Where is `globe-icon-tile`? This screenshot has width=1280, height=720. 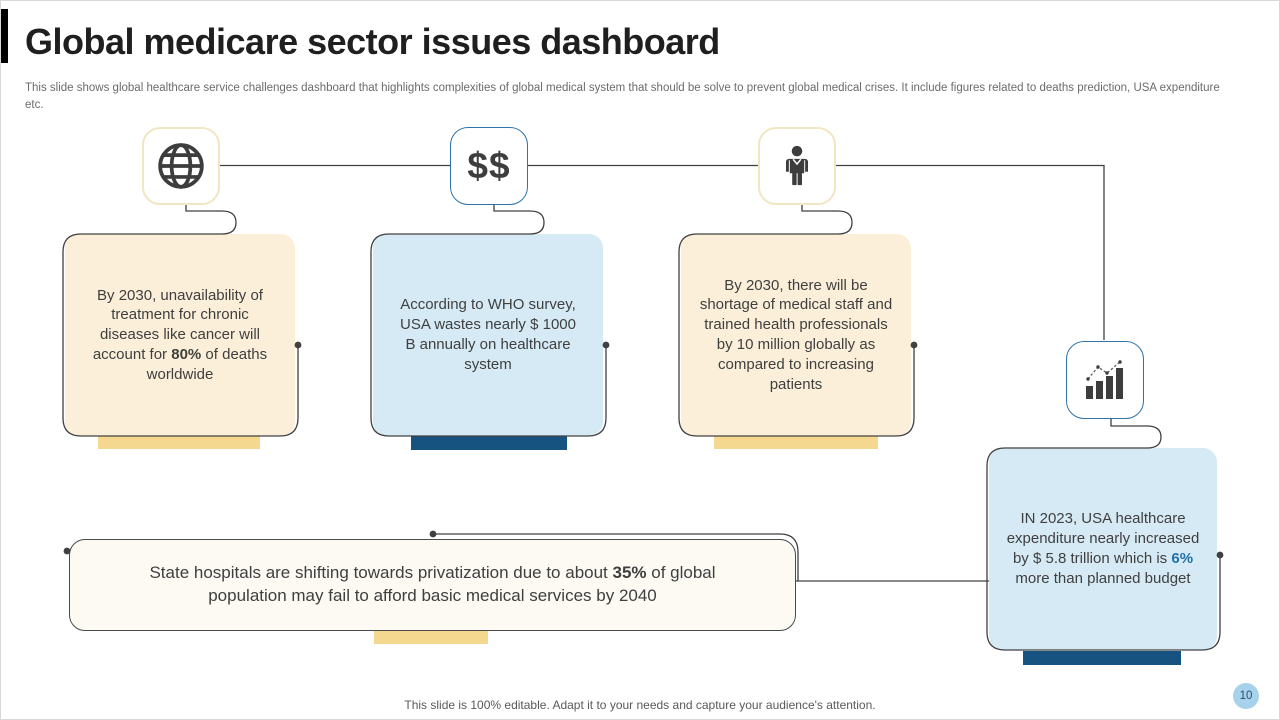 globe-icon-tile is located at coordinates (181, 166).